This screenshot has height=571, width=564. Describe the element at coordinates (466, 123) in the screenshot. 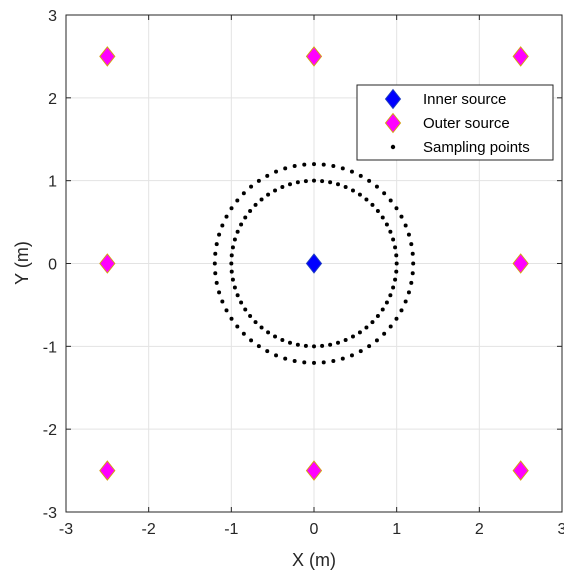

I see `legend-outer-source-label: Outer source` at that location.